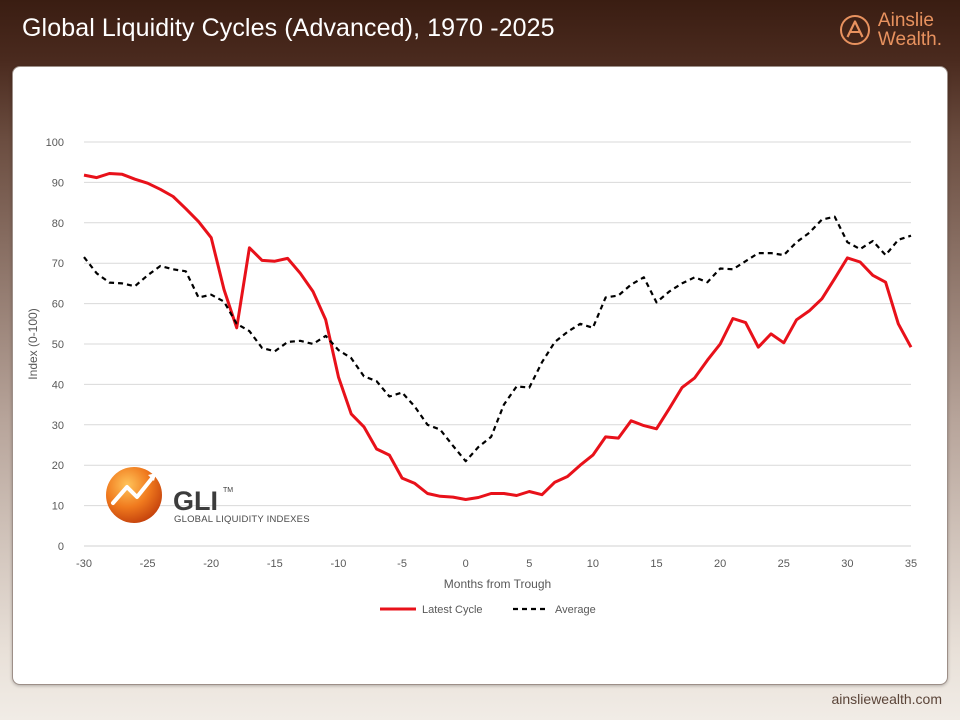  I want to click on legend: Latest Cycle Average, so click(488, 610).